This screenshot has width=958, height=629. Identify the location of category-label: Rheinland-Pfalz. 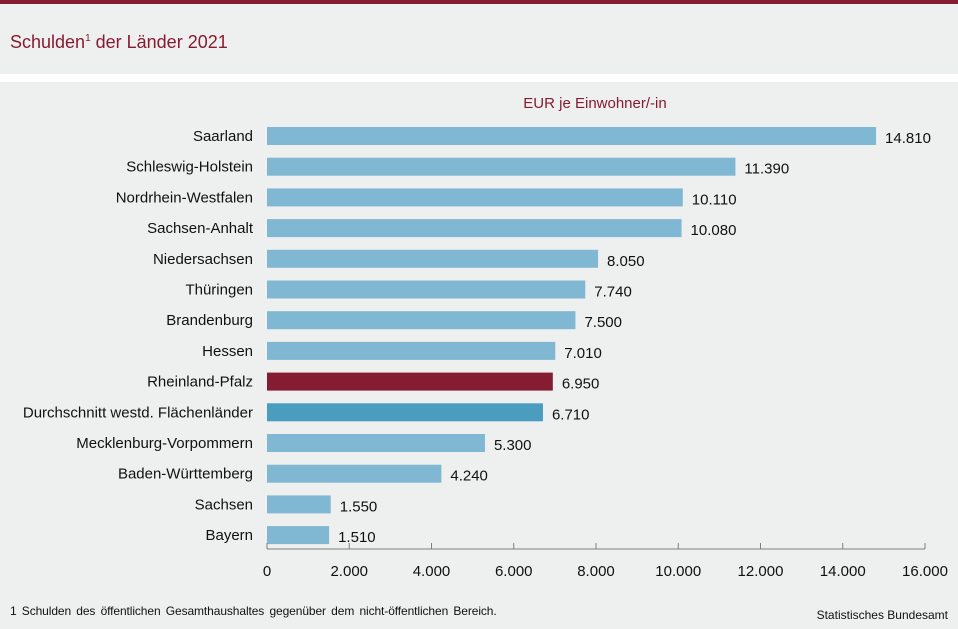
(200, 382).